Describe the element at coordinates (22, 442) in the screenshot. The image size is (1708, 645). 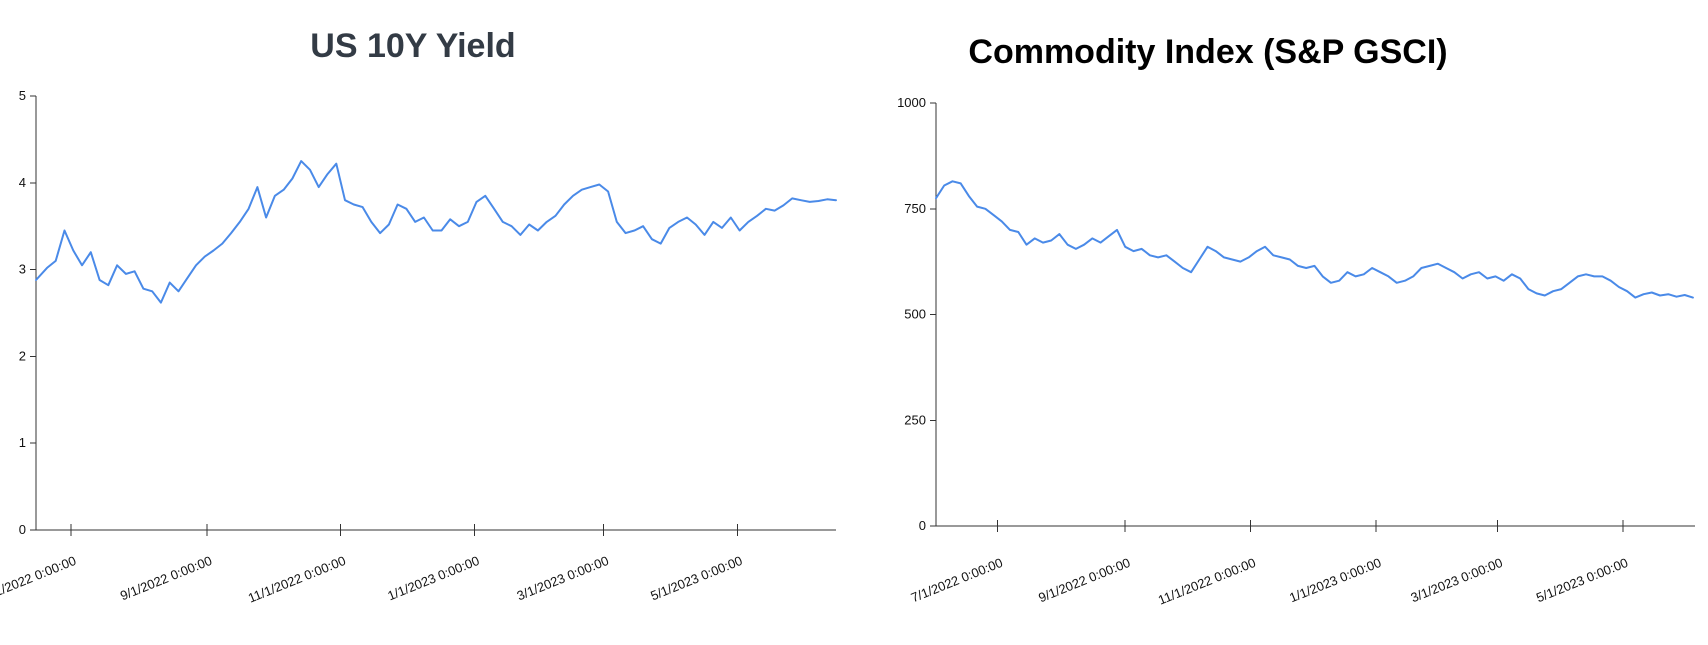
I see `y-tick-label: 1` at that location.